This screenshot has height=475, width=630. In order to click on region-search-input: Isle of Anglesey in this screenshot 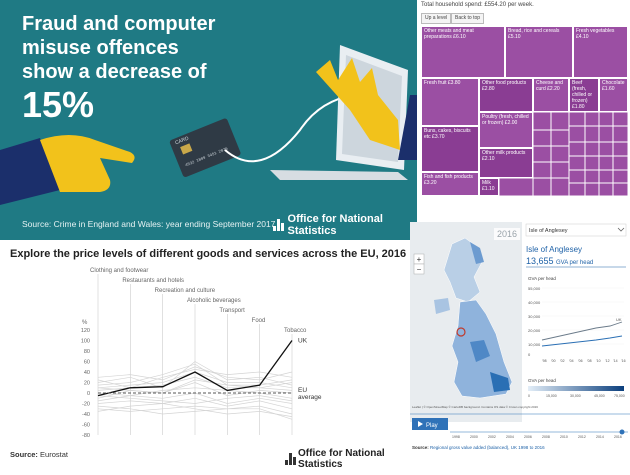, I will do `click(576, 230)`.